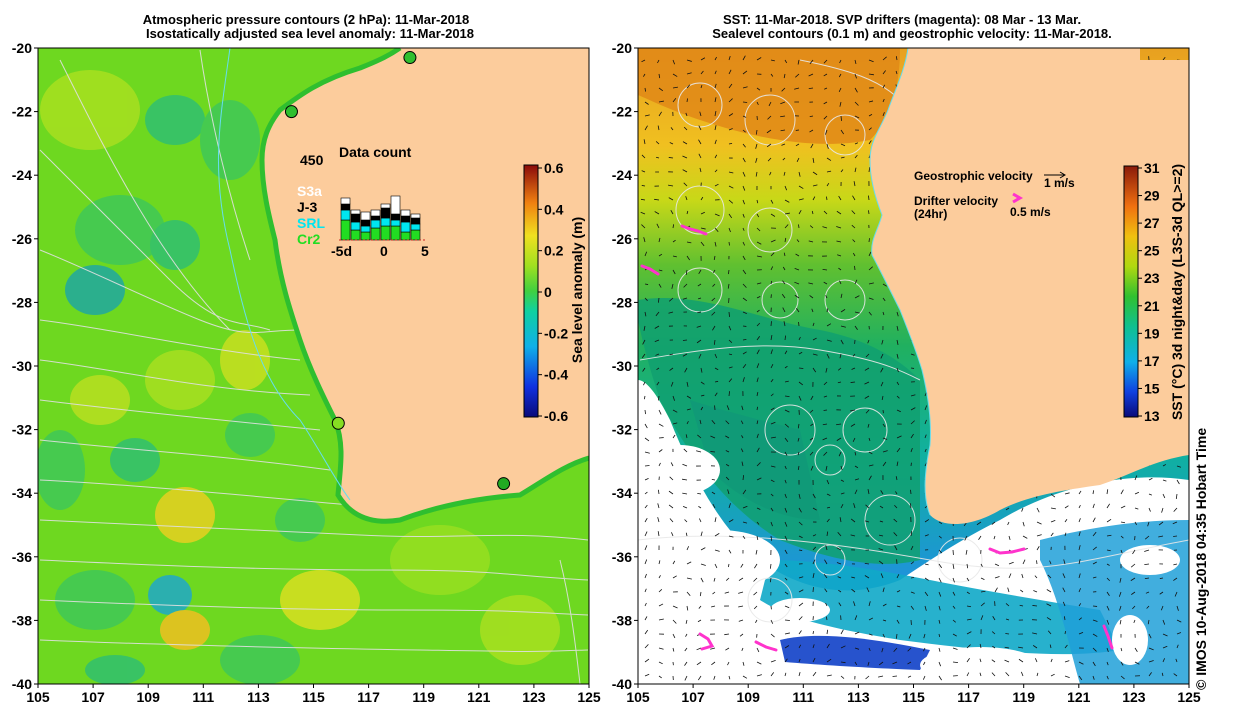 The width and height of the screenshot is (1250, 720). What do you see at coordinates (384, 251) in the screenshot?
I see `data-count-tick: 0` at bounding box center [384, 251].